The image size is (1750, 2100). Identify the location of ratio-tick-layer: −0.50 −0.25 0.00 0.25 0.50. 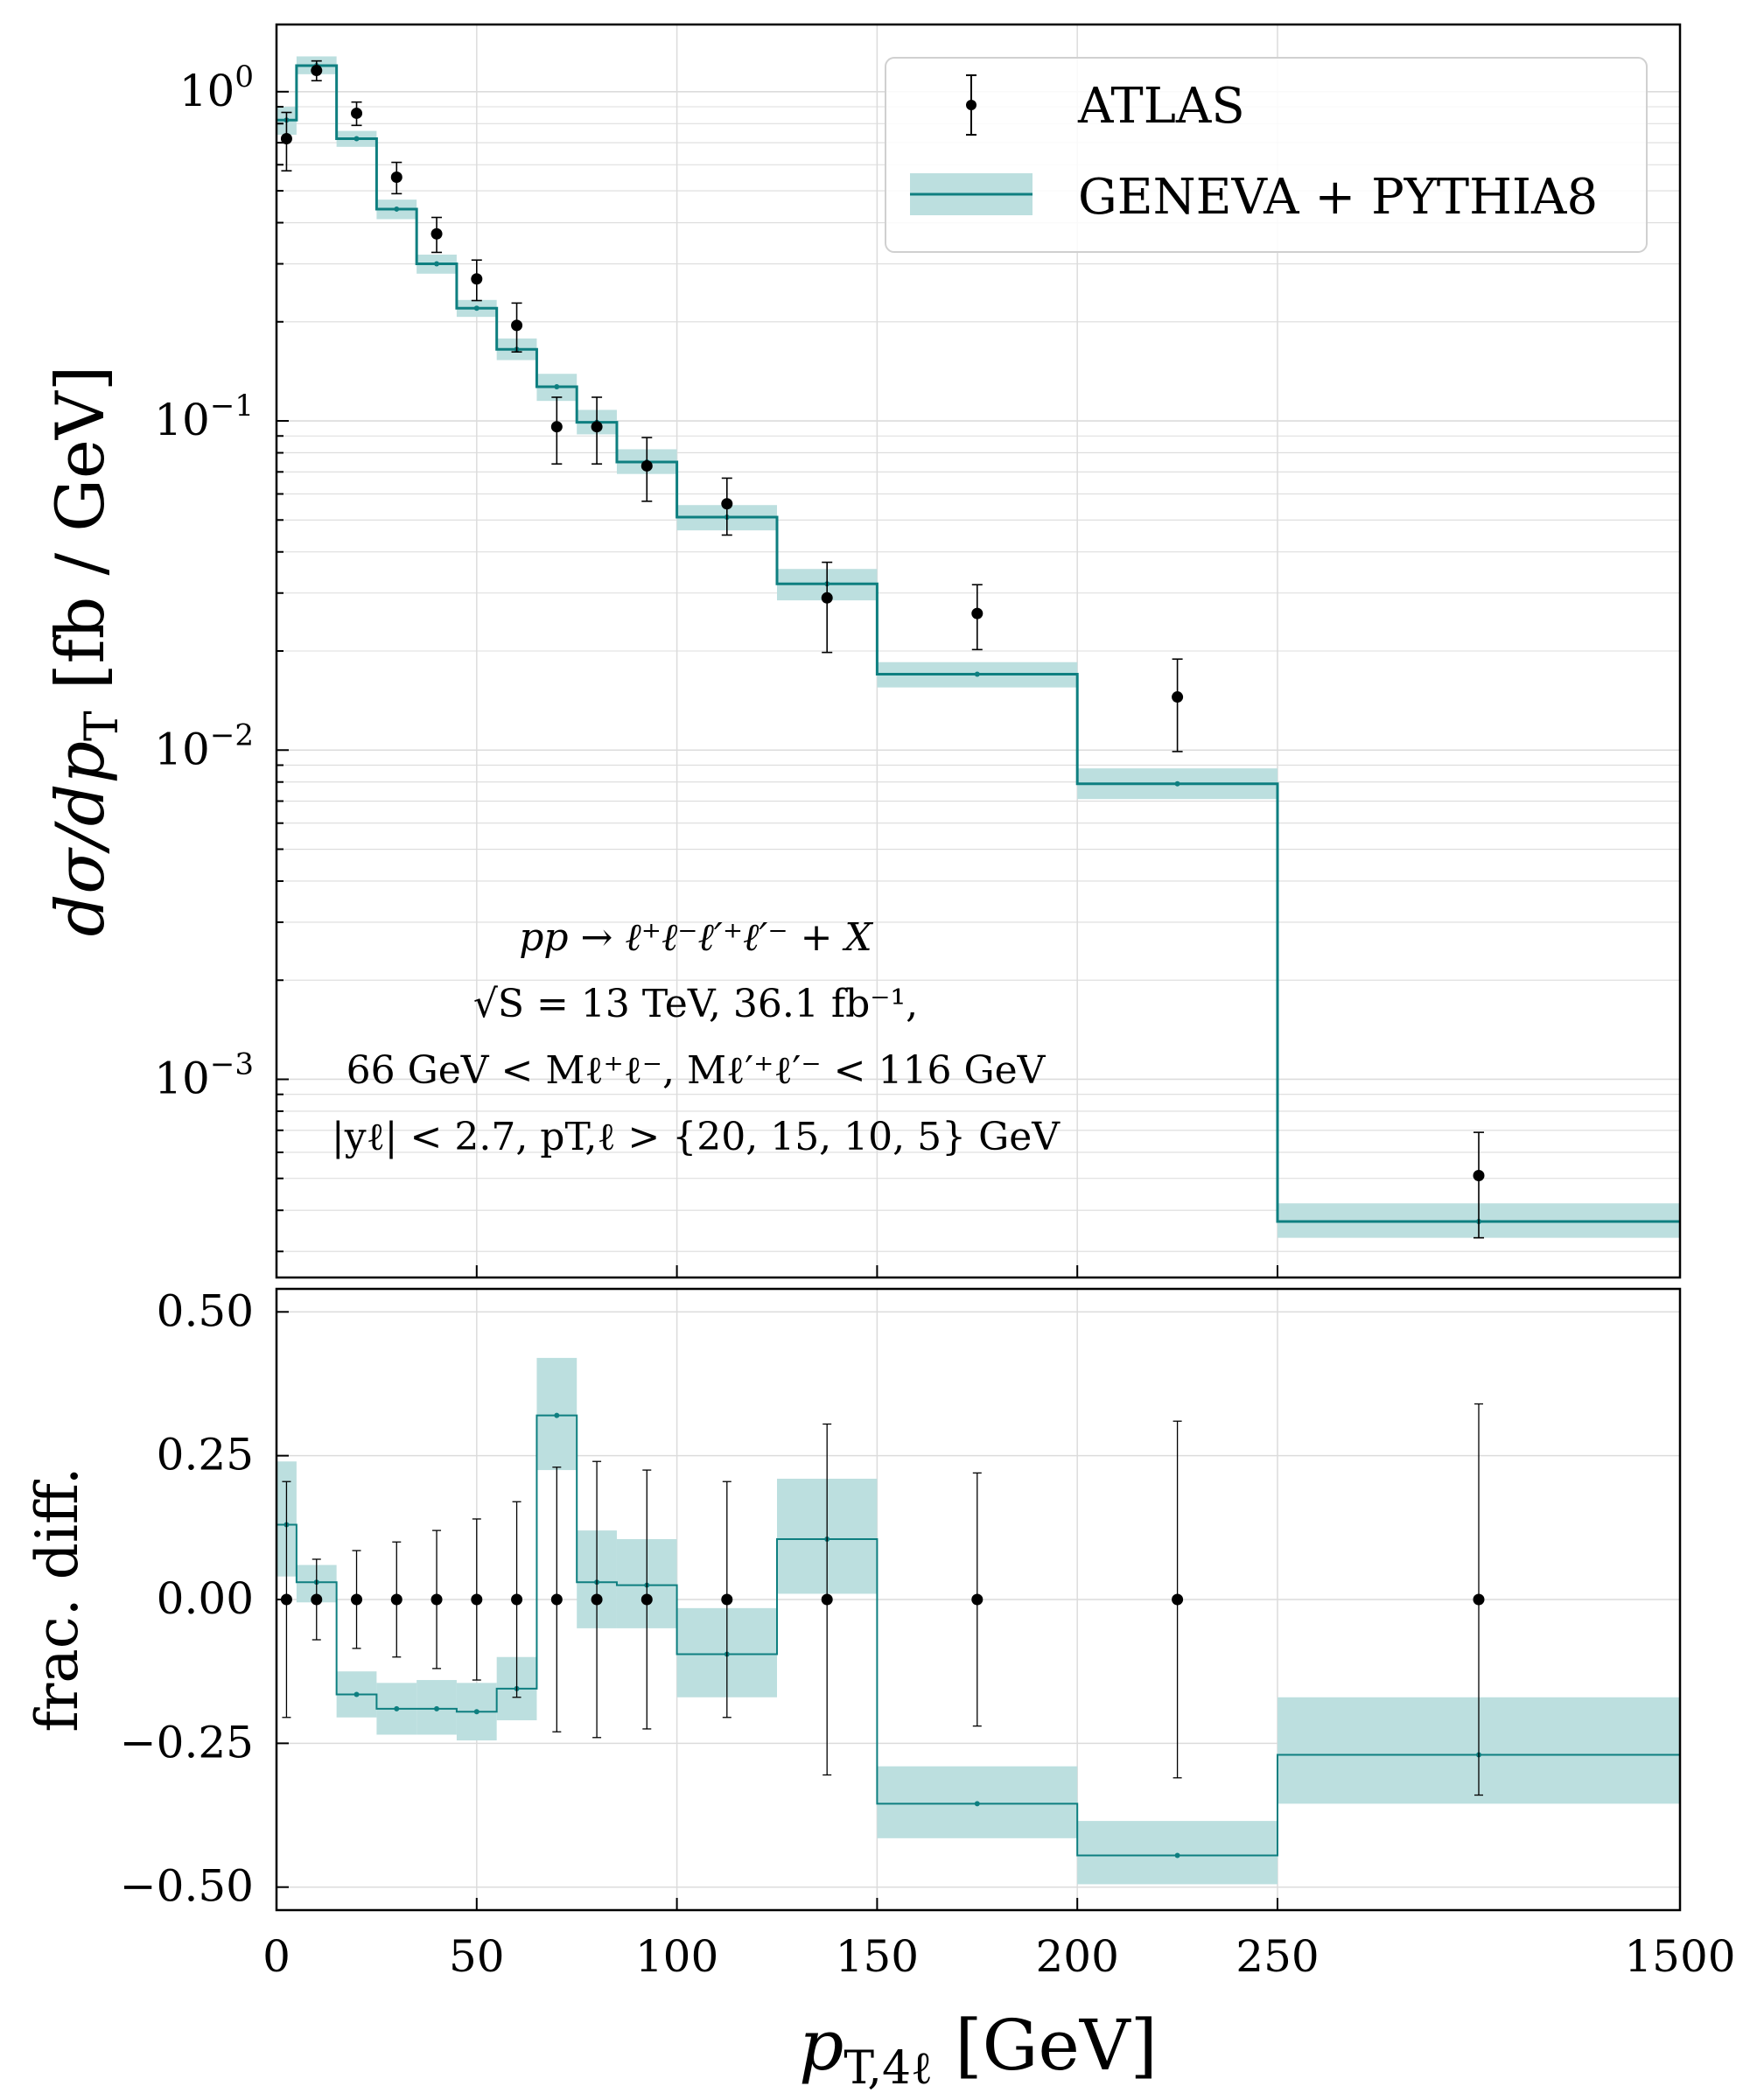
(204, 1598).